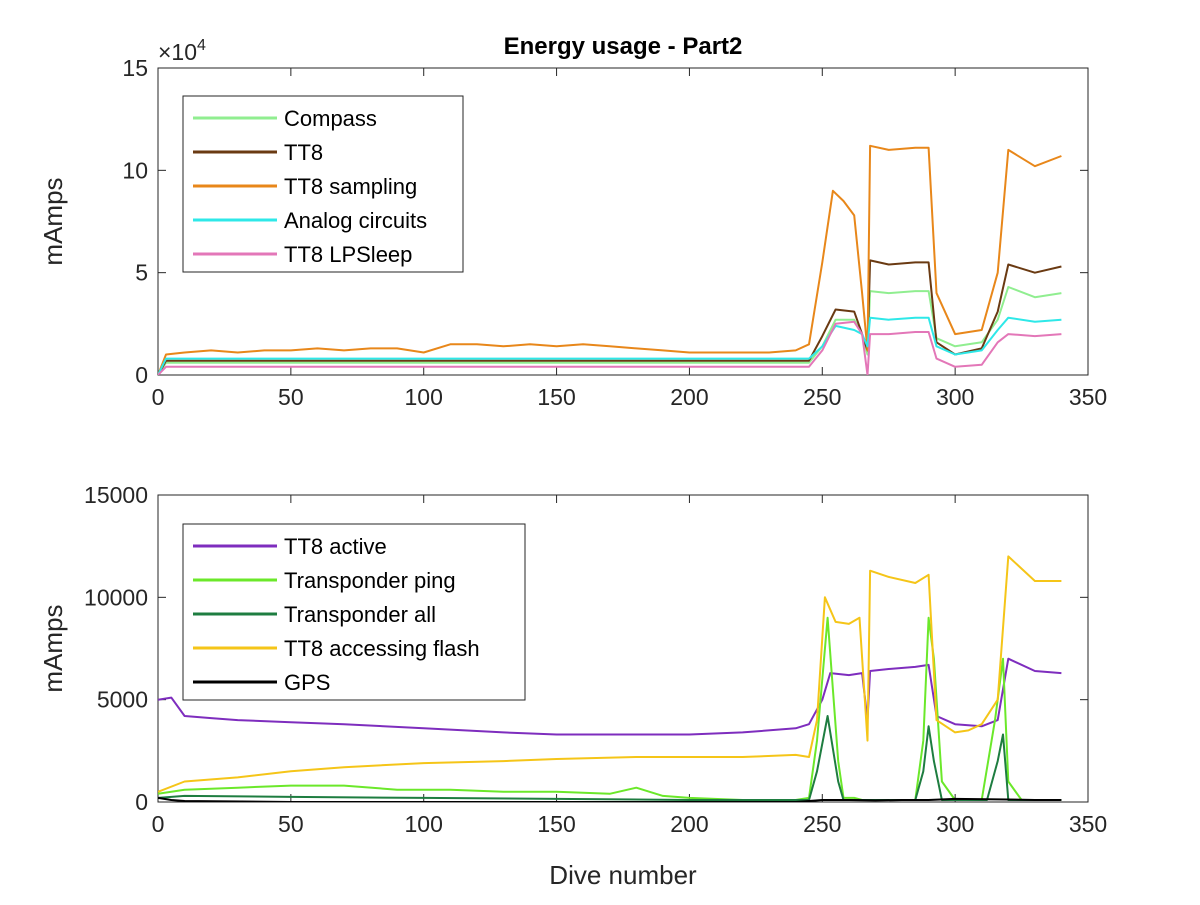  What do you see at coordinates (330, 118) in the screenshot?
I see `legend-label-compass: Compass` at bounding box center [330, 118].